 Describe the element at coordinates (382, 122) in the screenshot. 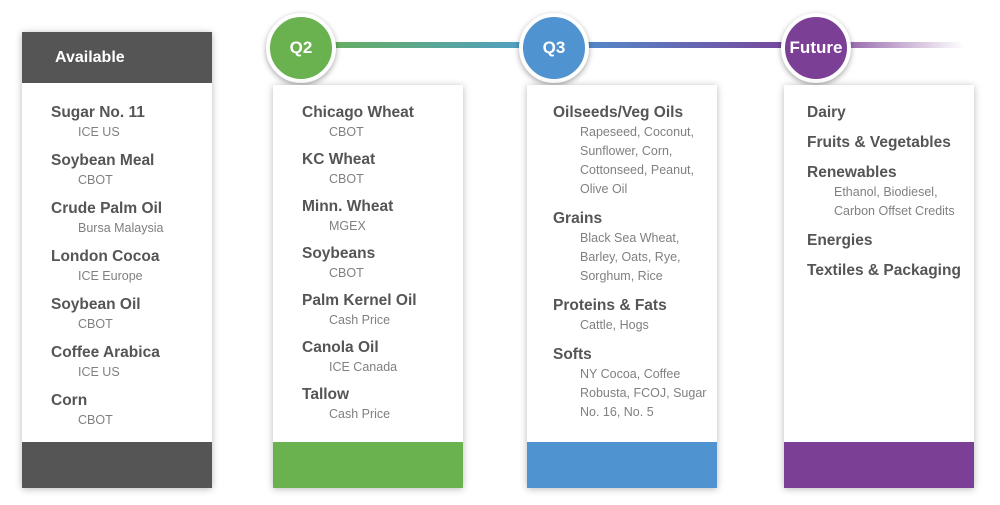

I see `list-item: Chicago Wheat CBOT` at that location.